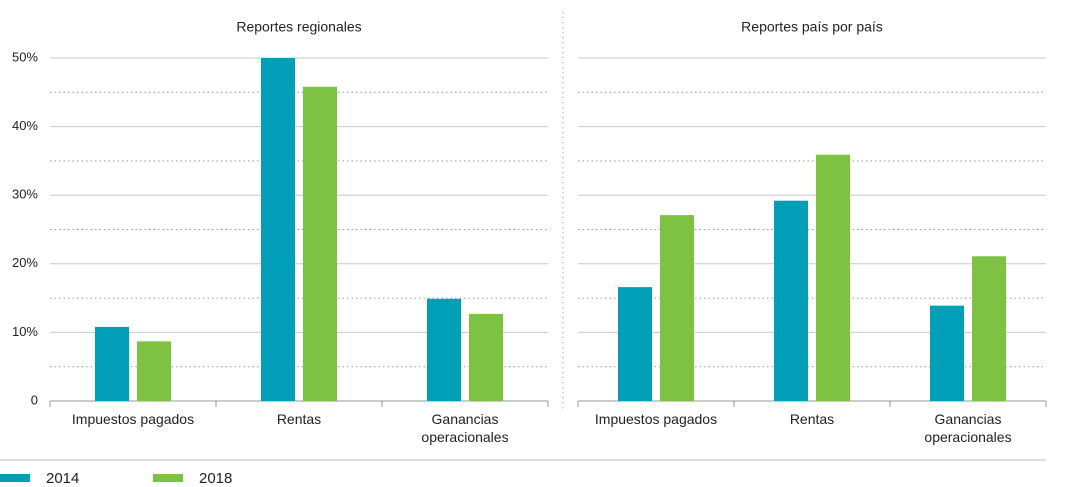 This screenshot has height=487, width=1066. What do you see at coordinates (25, 56) in the screenshot?
I see `y-tick-label: 50%` at bounding box center [25, 56].